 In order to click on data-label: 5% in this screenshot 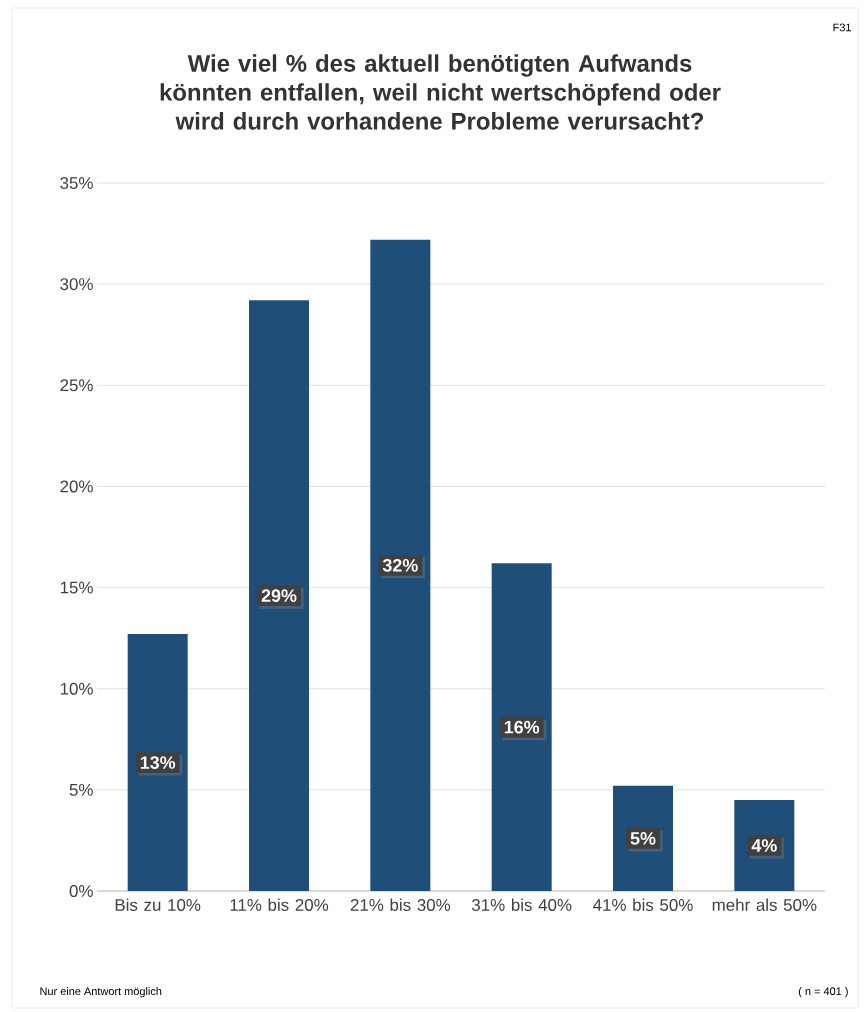, I will do `click(643, 838)`.